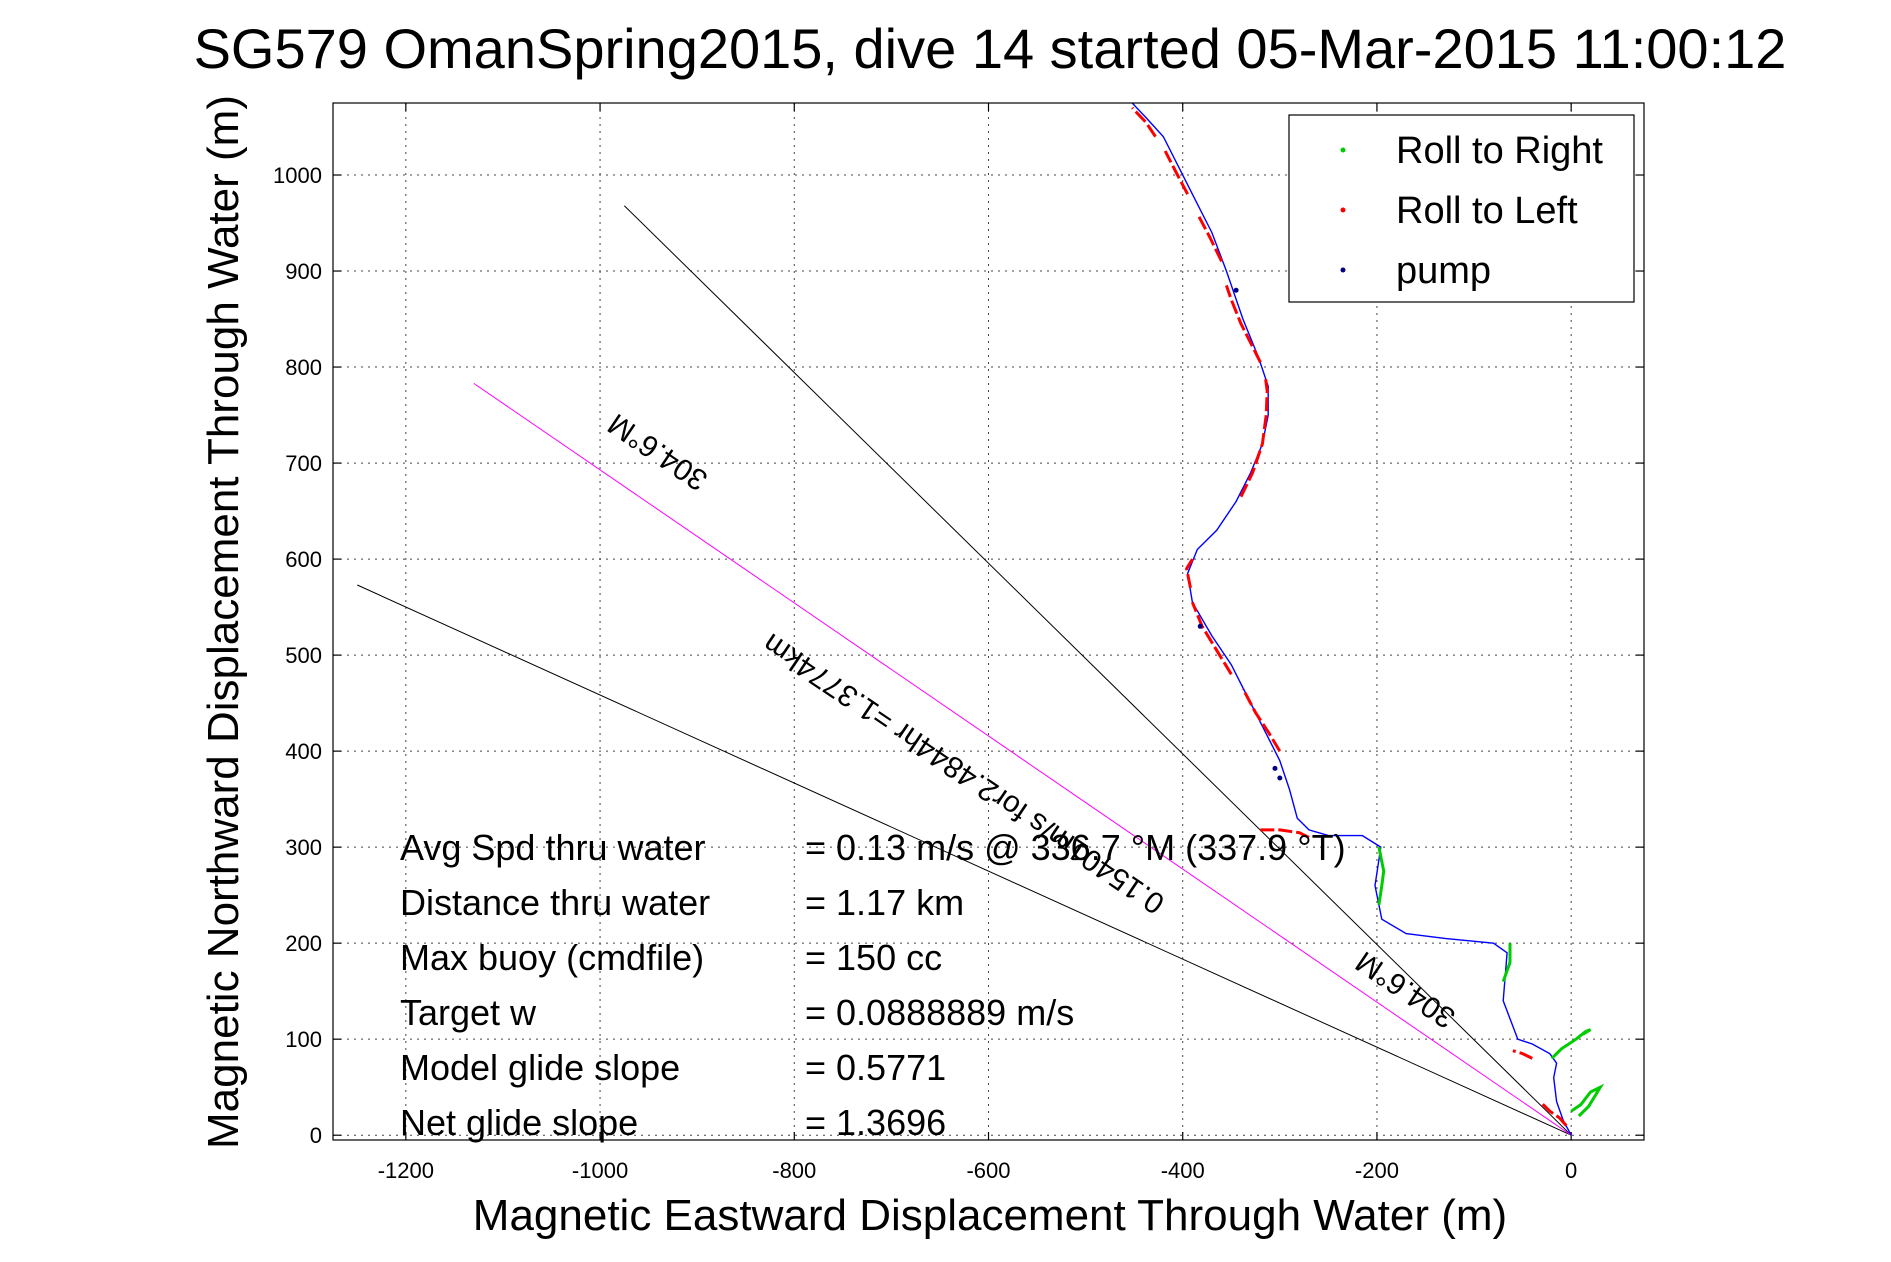 This screenshot has height=1262, width=1891. What do you see at coordinates (303, 751) in the screenshot?
I see `y-tick-label: 400` at bounding box center [303, 751].